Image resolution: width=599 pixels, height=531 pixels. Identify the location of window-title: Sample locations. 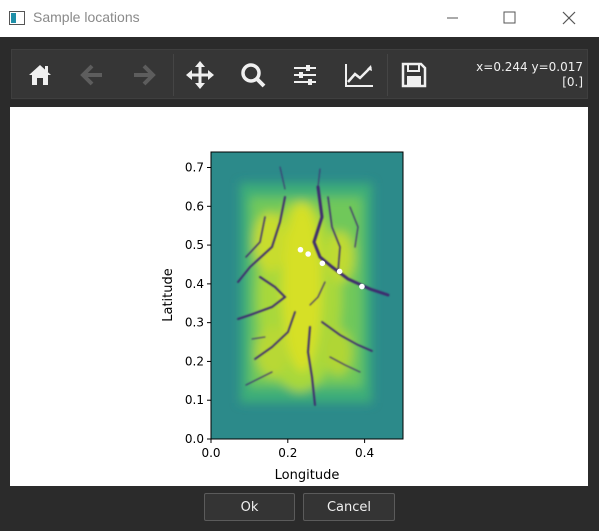
(86, 17).